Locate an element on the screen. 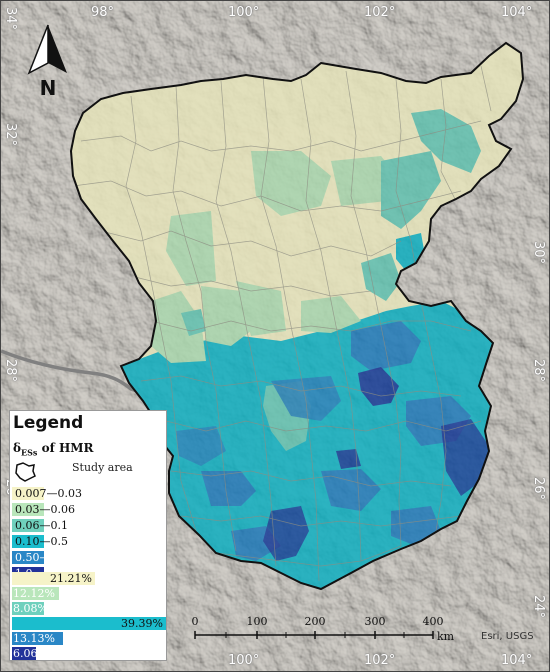 This screenshot has height=672, width=550. legend-title: Legend is located at coordinates (48, 423).